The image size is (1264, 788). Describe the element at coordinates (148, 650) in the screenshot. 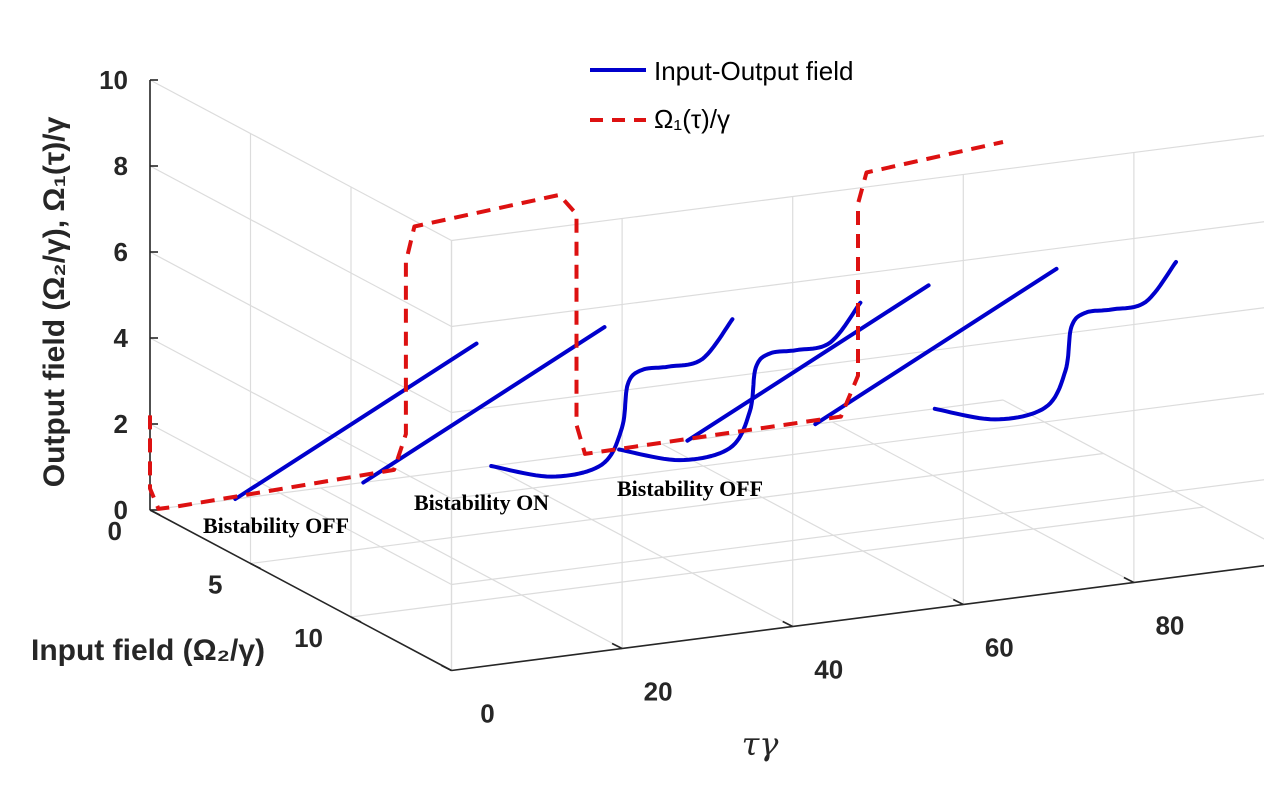

I see `y-axis-label: Input field (Ω₂/γ)` at that location.